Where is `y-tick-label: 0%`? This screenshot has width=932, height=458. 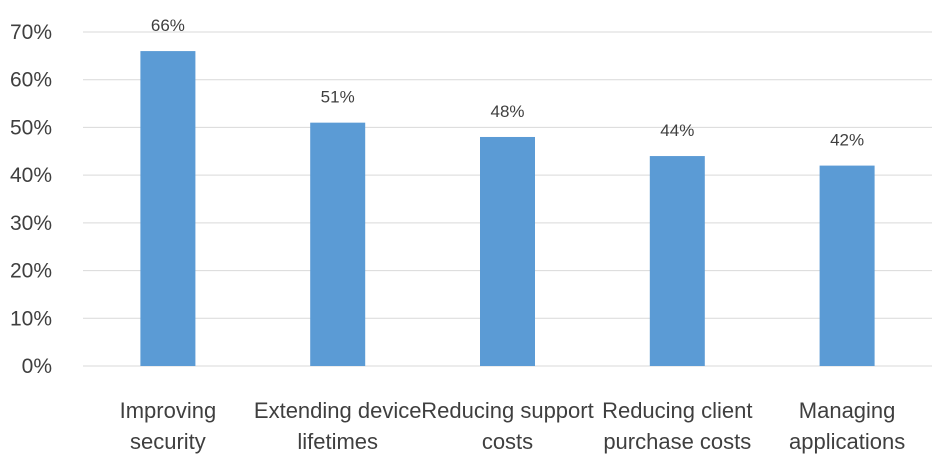
y-tick-label: 0% is located at coordinates (37, 366).